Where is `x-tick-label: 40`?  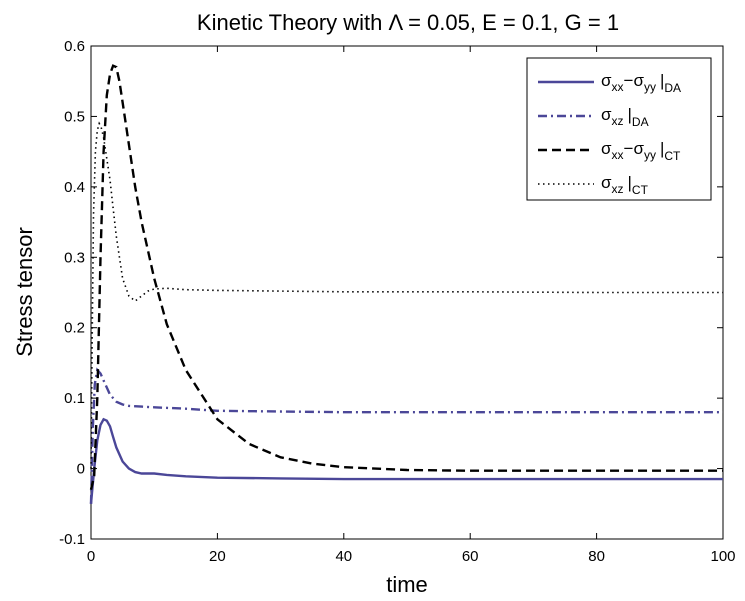 x-tick-label: 40 is located at coordinates (343, 556).